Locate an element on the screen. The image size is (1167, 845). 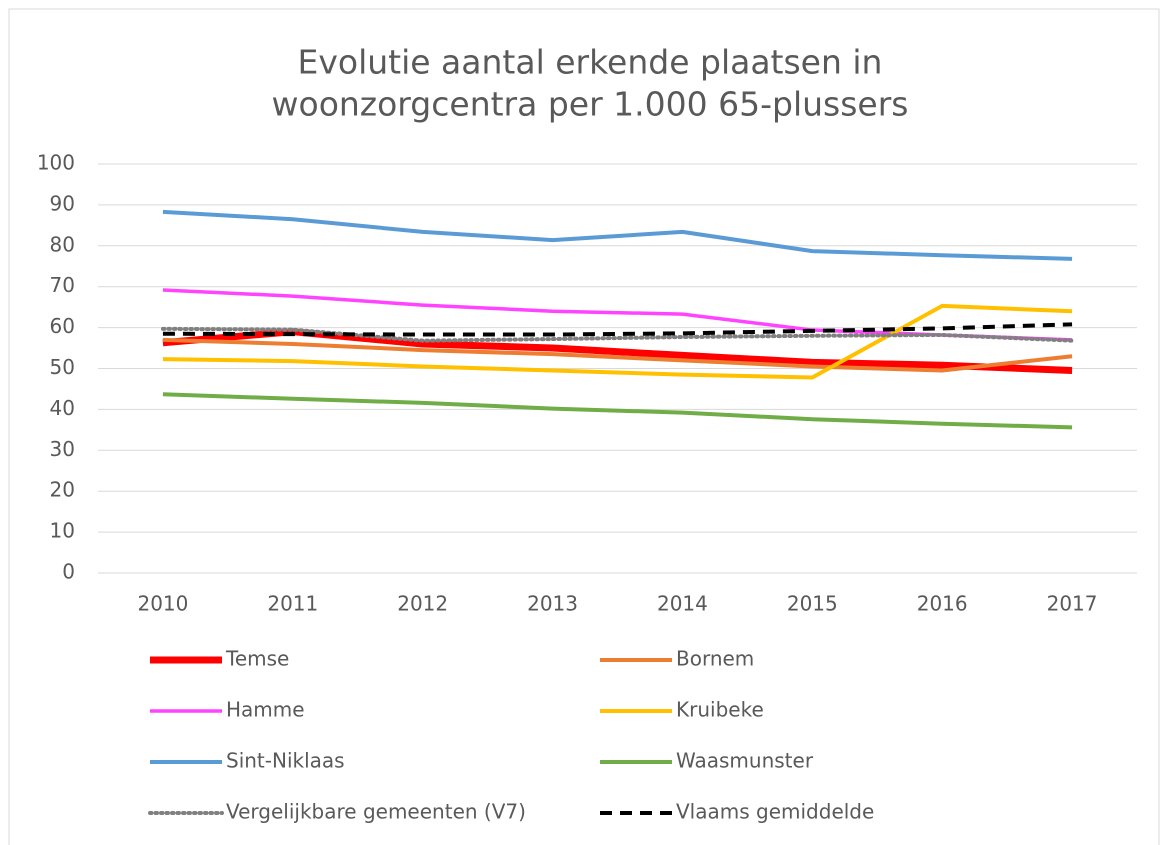
y-tick-label: 10 is located at coordinates (62, 531).